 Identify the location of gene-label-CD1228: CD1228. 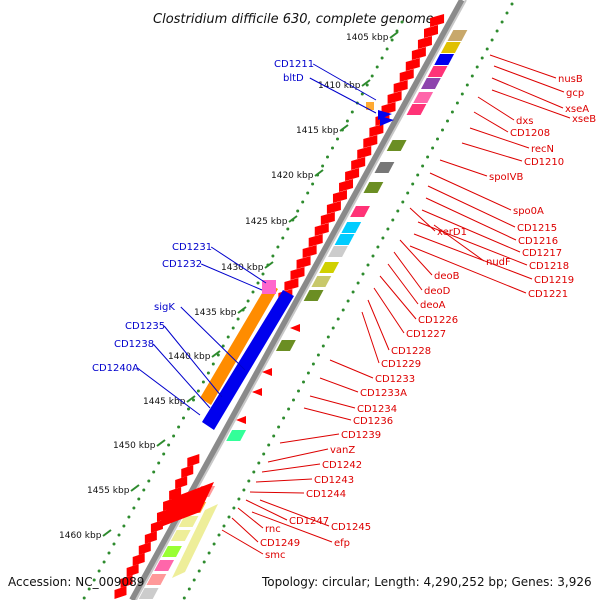
(411, 351).